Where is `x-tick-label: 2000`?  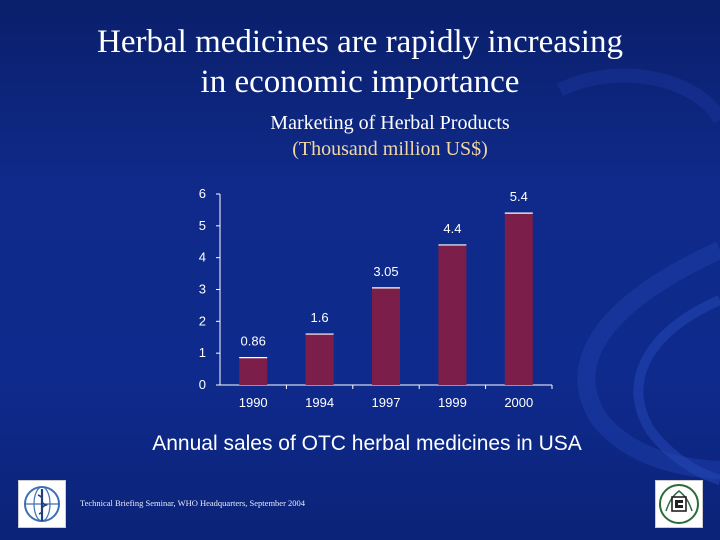 x-tick-label: 2000 is located at coordinates (518, 402).